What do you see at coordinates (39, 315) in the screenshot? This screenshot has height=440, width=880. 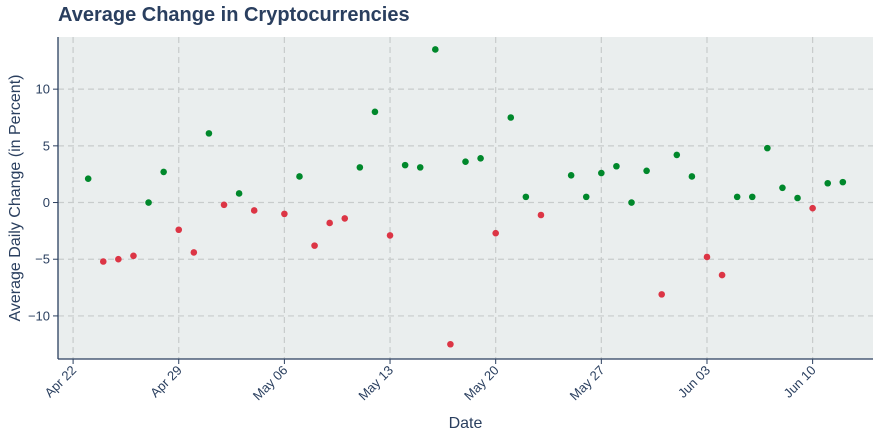 I see `y-tick-label: −10` at bounding box center [39, 315].